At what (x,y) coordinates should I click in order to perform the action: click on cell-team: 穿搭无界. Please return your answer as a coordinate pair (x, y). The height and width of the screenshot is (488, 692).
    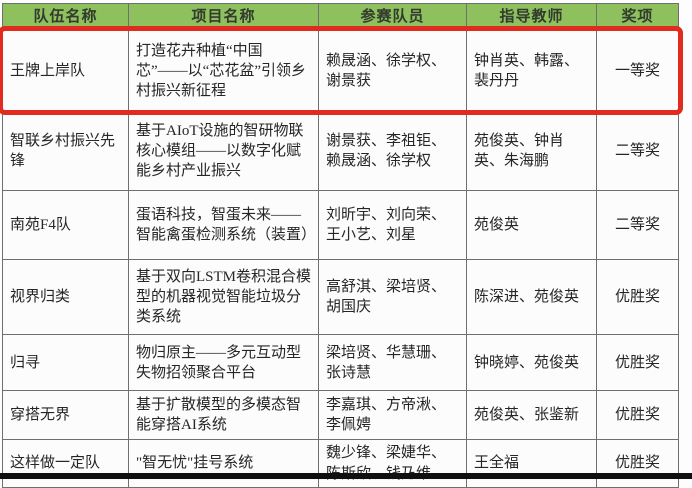
    Looking at the image, I should click on (65, 415).